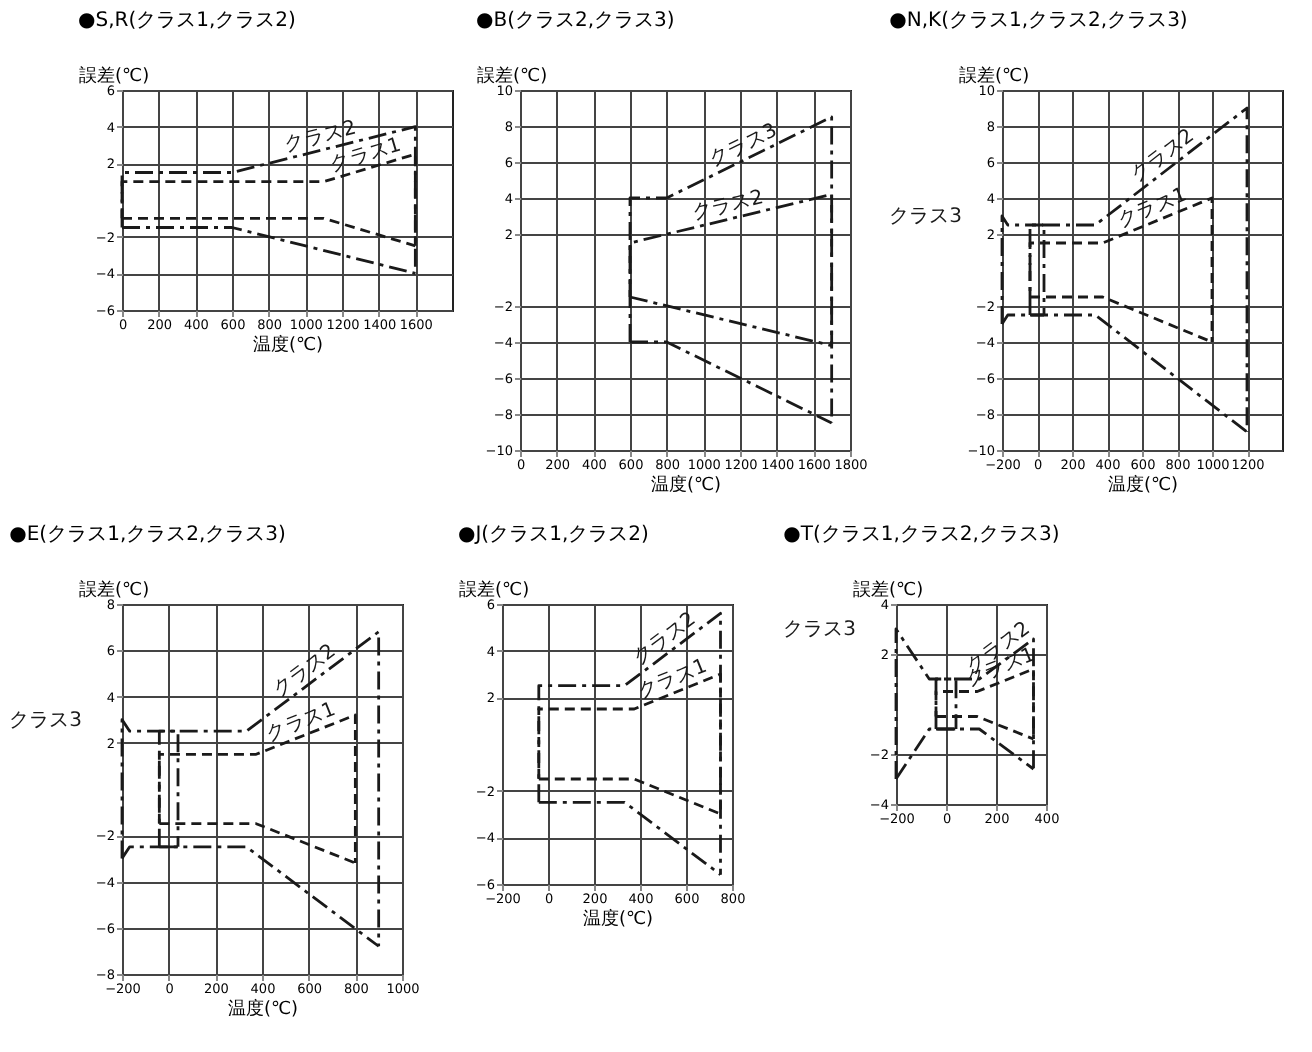 Image resolution: width=1312 pixels, height=1052 pixels. I want to click on chart-title: ●J(クラス1,クラス2), so click(553, 535).